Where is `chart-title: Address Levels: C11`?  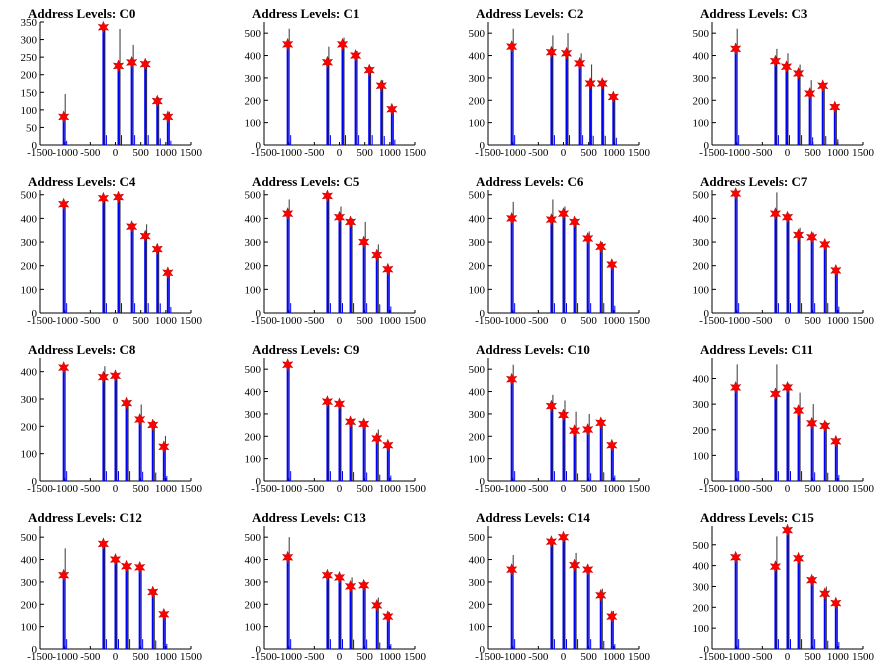 chart-title: Address Levels: C11 is located at coordinates (757, 349).